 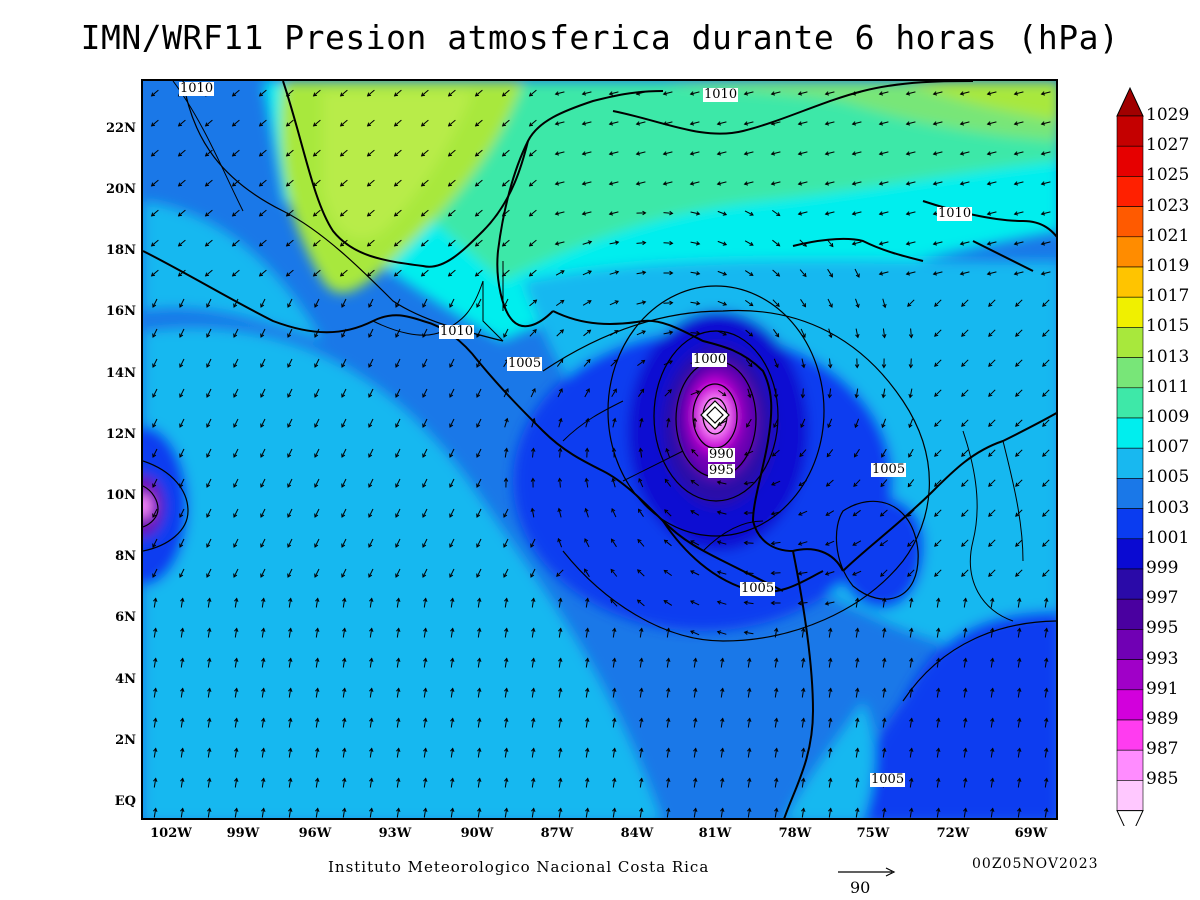 I want to click on longitude-label: 84W, so click(x=637, y=833).